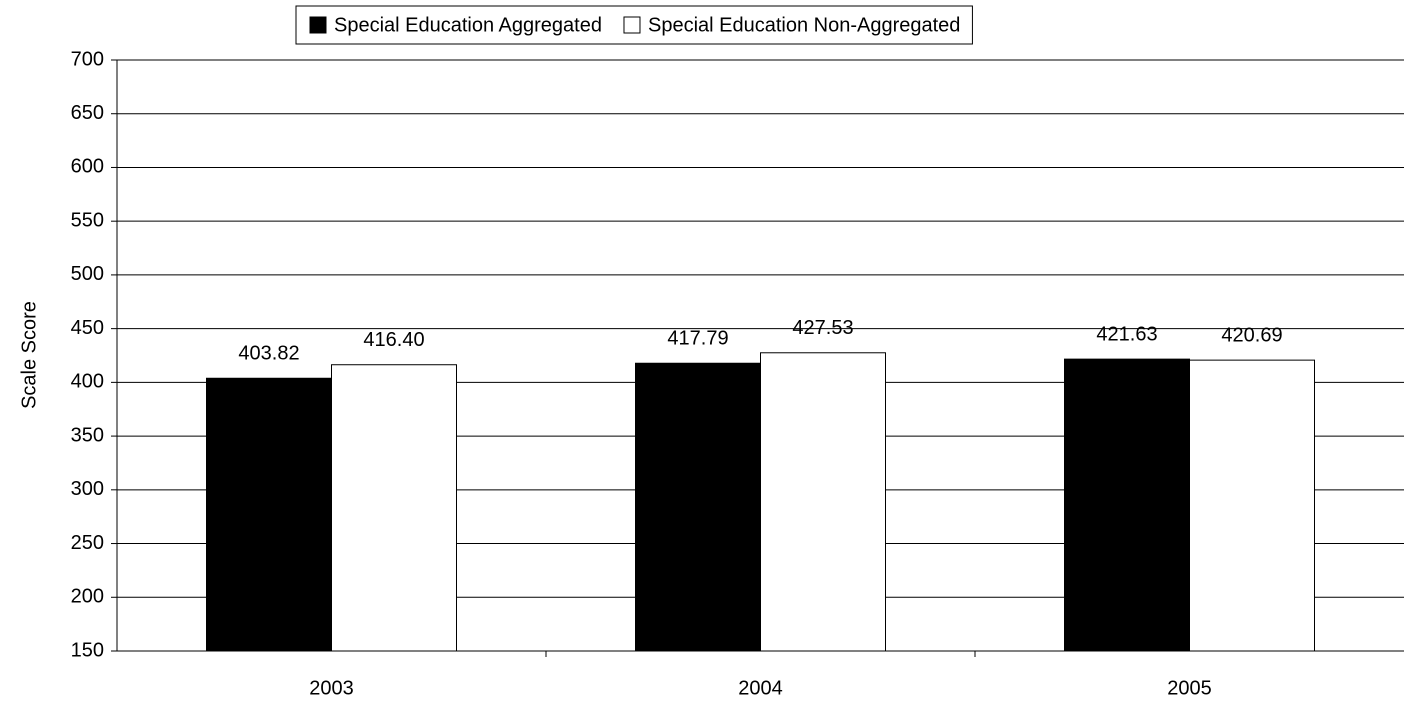 This screenshot has height=703, width=1408. What do you see at coordinates (87, 650) in the screenshot?
I see `y-tick-label: 150` at bounding box center [87, 650].